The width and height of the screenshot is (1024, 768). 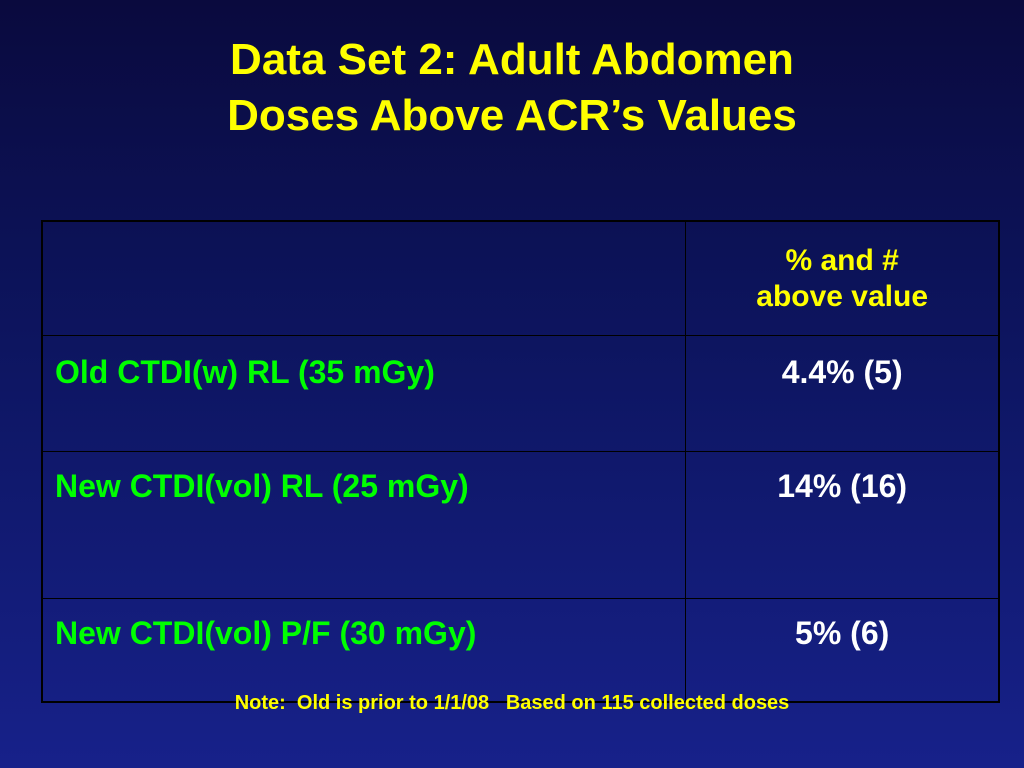 I want to click on table-header-row: % and # above value, so click(x=520, y=278).